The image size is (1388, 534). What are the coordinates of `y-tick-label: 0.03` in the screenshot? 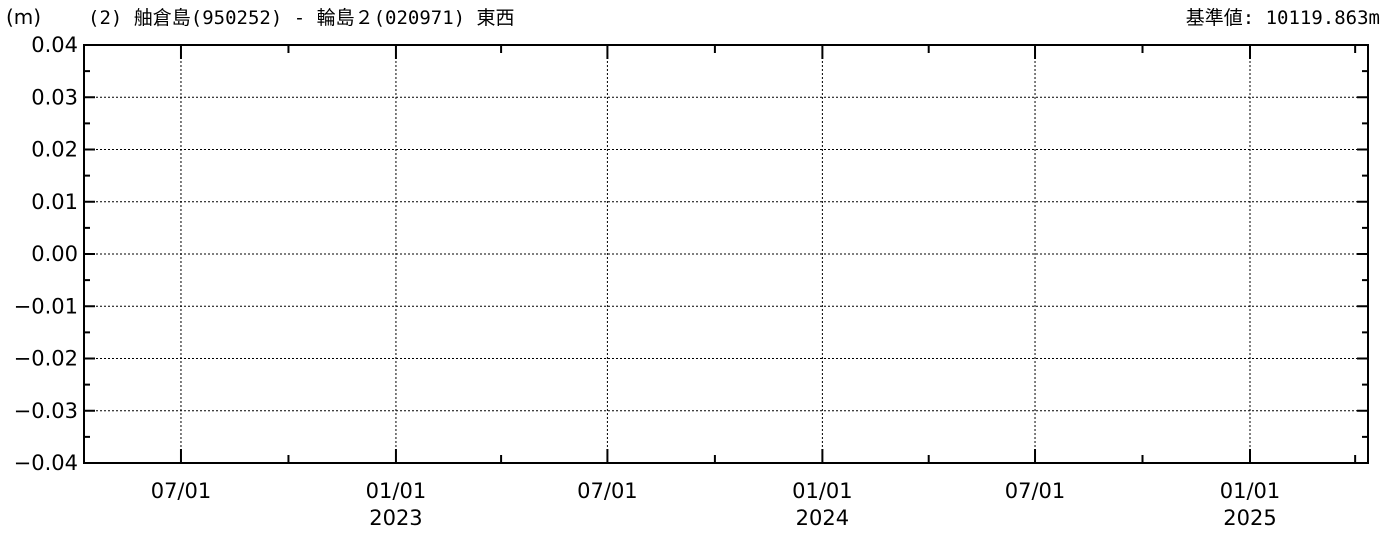 It's located at (54, 97).